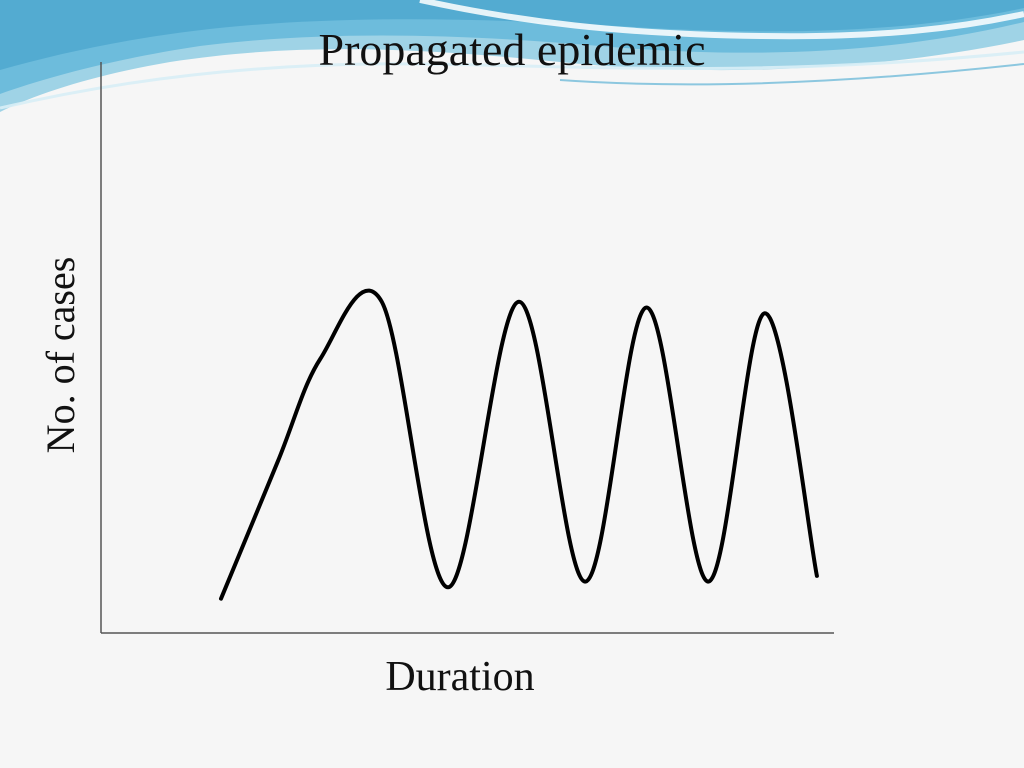 This screenshot has width=1024, height=768. I want to click on slide-title: Propagated epidemic, so click(512, 49).